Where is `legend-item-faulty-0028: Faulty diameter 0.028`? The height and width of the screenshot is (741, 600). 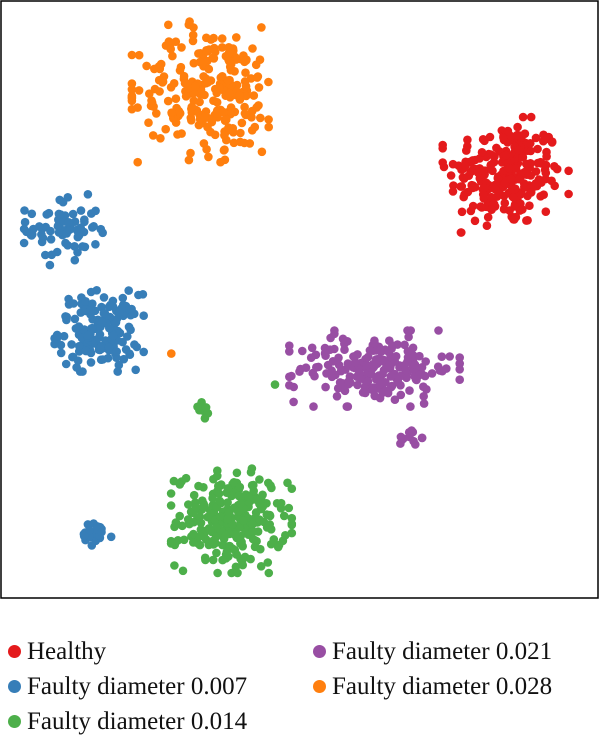
legend-item-faulty-0028: Faulty diameter 0.028 is located at coordinates (432, 686).